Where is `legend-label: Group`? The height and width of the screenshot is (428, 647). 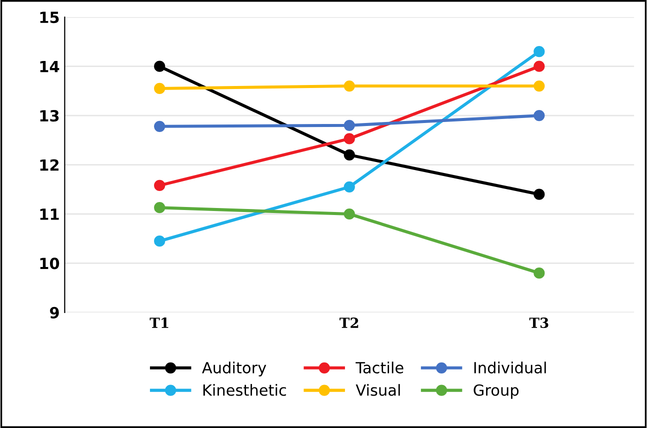
legend-label: Group is located at coordinates (496, 391).